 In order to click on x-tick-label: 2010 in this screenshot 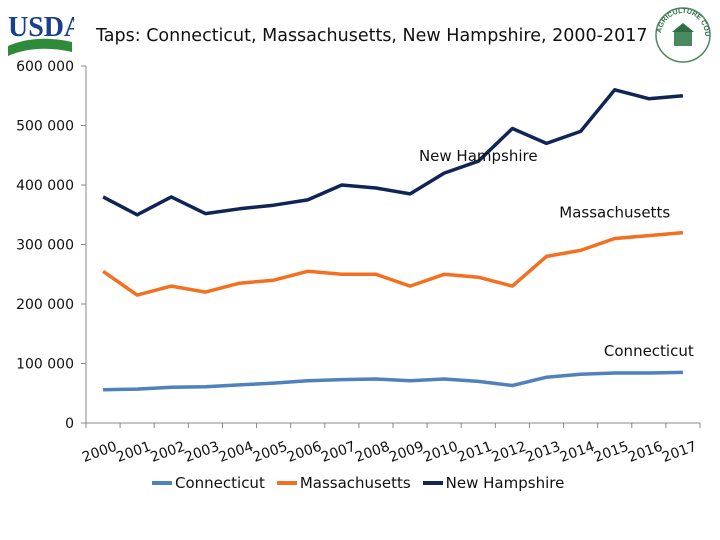, I will do `click(440, 452)`.